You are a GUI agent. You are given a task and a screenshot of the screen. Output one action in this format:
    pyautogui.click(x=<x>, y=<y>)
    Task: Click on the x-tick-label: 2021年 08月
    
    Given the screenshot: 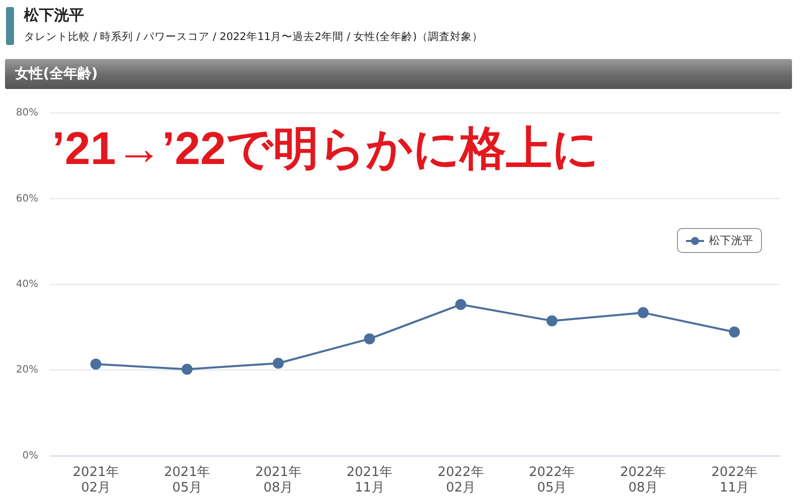 What is the action you would take?
    pyautogui.click(x=278, y=480)
    